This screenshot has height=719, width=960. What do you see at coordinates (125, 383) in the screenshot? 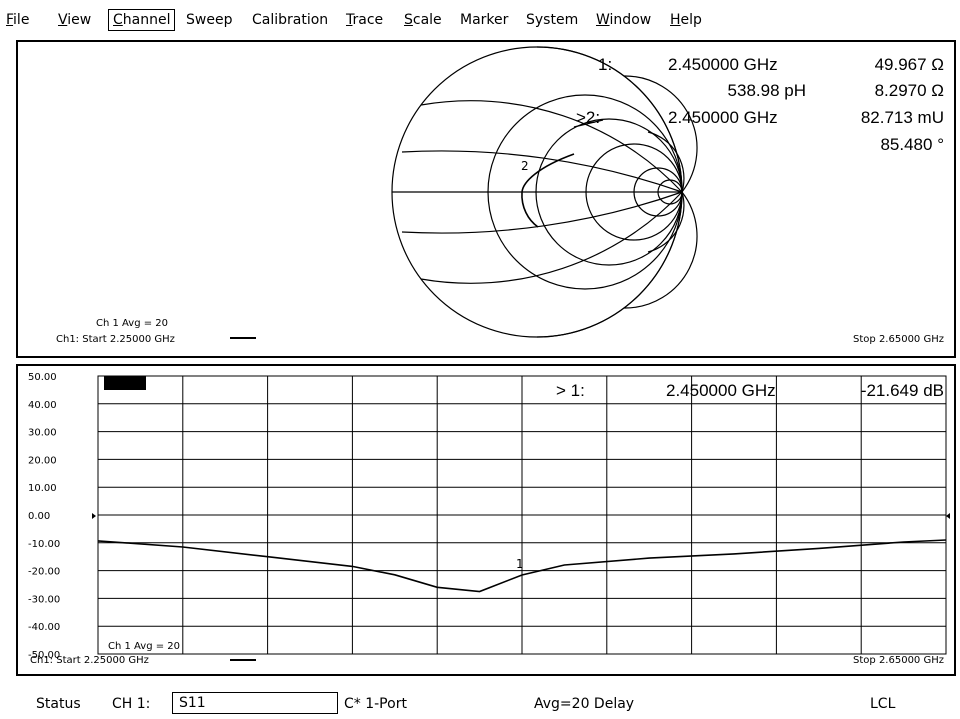
I see `active-trace-indicator` at bounding box center [125, 383].